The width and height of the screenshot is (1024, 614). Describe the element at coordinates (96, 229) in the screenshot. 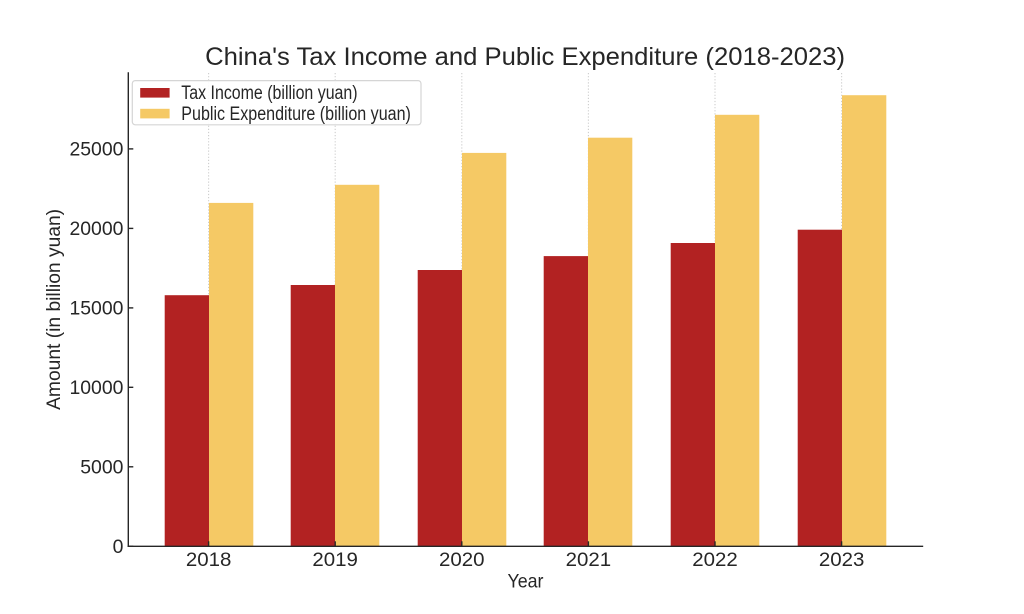

I see `svg-text: 20000` at that location.